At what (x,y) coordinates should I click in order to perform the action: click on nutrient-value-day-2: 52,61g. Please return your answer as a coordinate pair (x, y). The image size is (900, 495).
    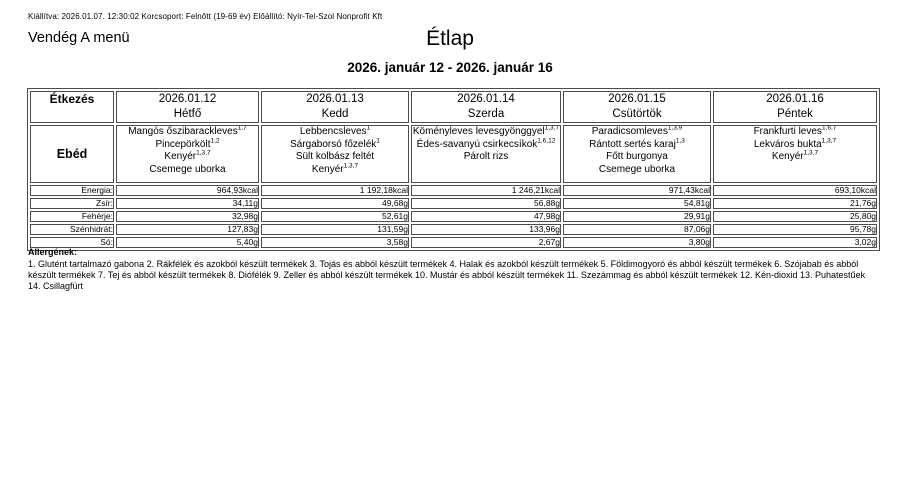
    Looking at the image, I should click on (335, 216).